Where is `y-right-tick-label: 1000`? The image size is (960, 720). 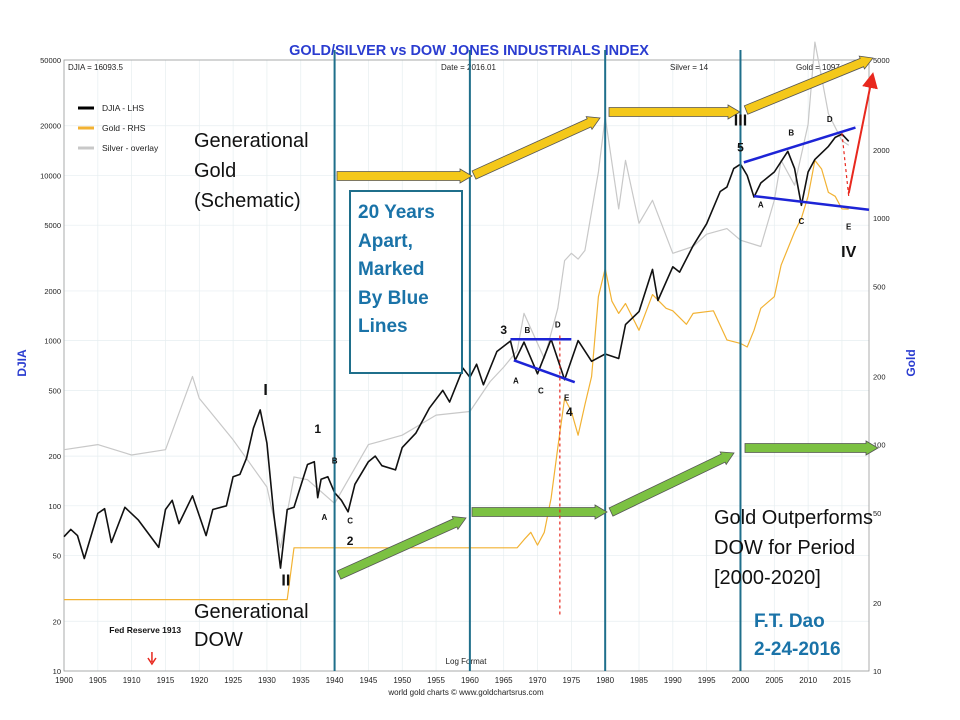
y-right-tick-label: 1000 is located at coordinates (881, 218).